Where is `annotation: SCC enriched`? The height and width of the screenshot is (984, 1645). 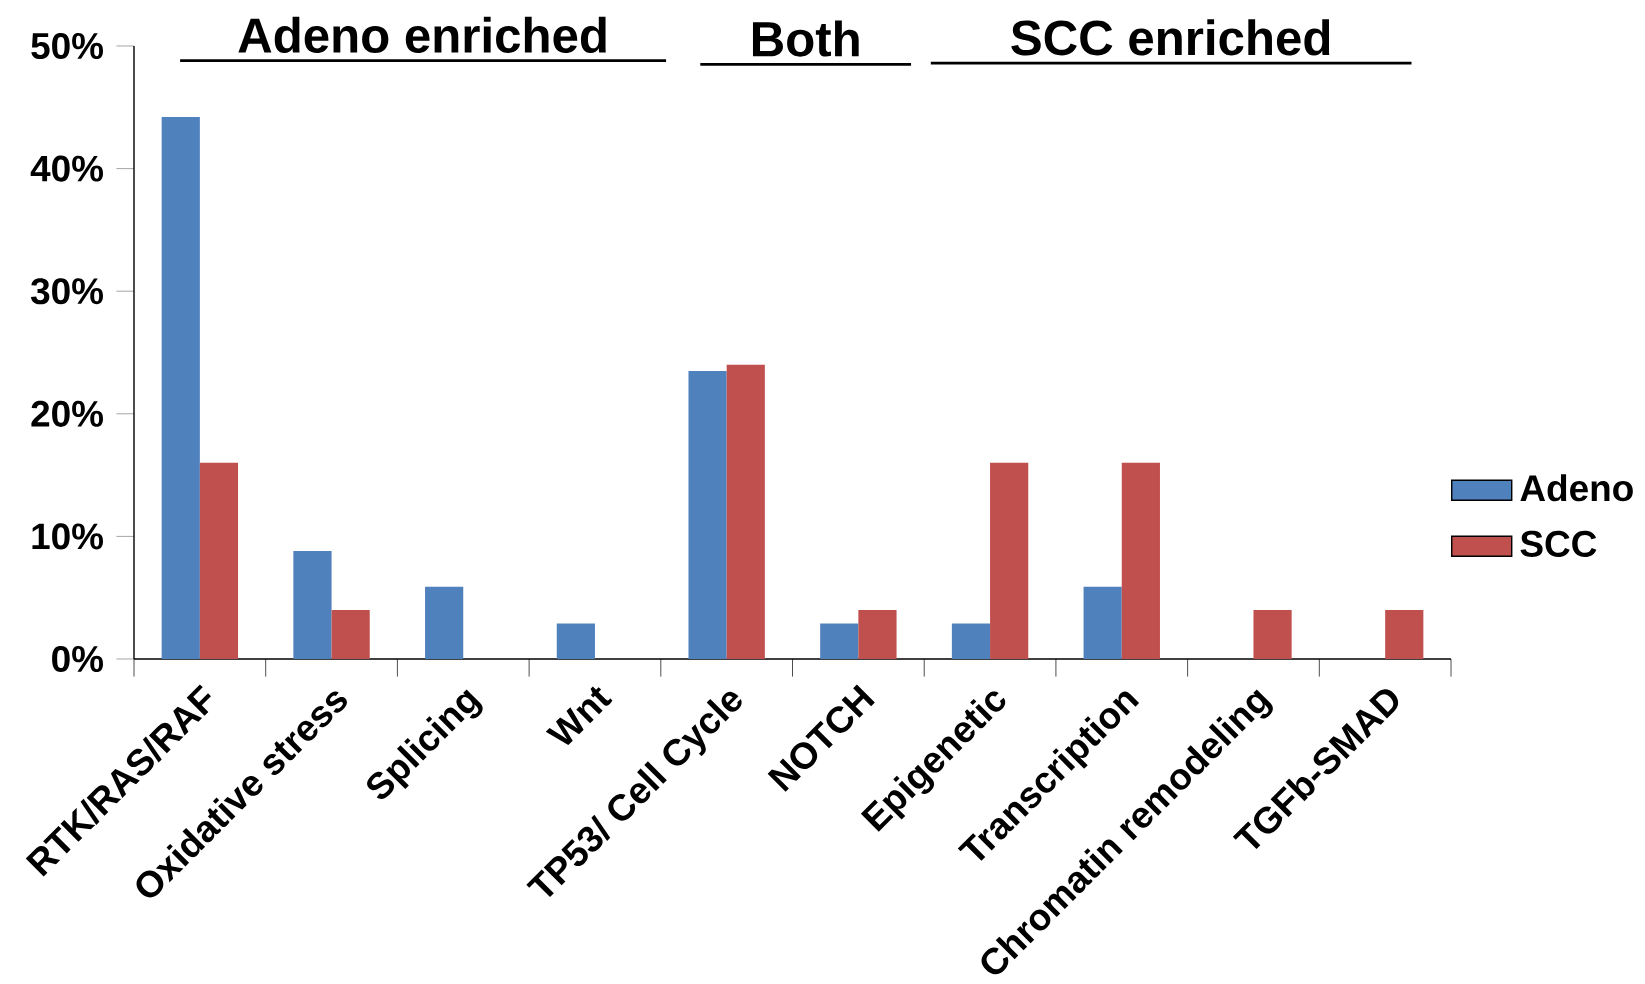 annotation: SCC enriched is located at coordinates (1170, 37).